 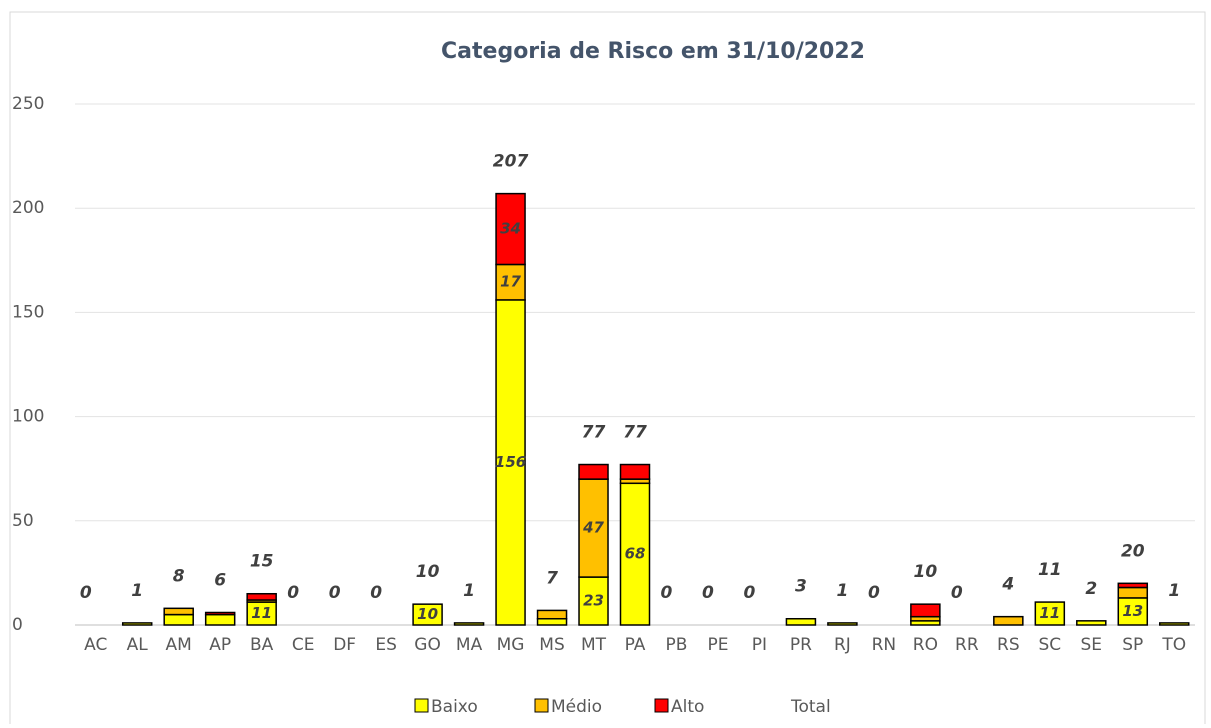 What do you see at coordinates (551, 645) in the screenshot?
I see `x-tick-label: MS` at bounding box center [551, 645].